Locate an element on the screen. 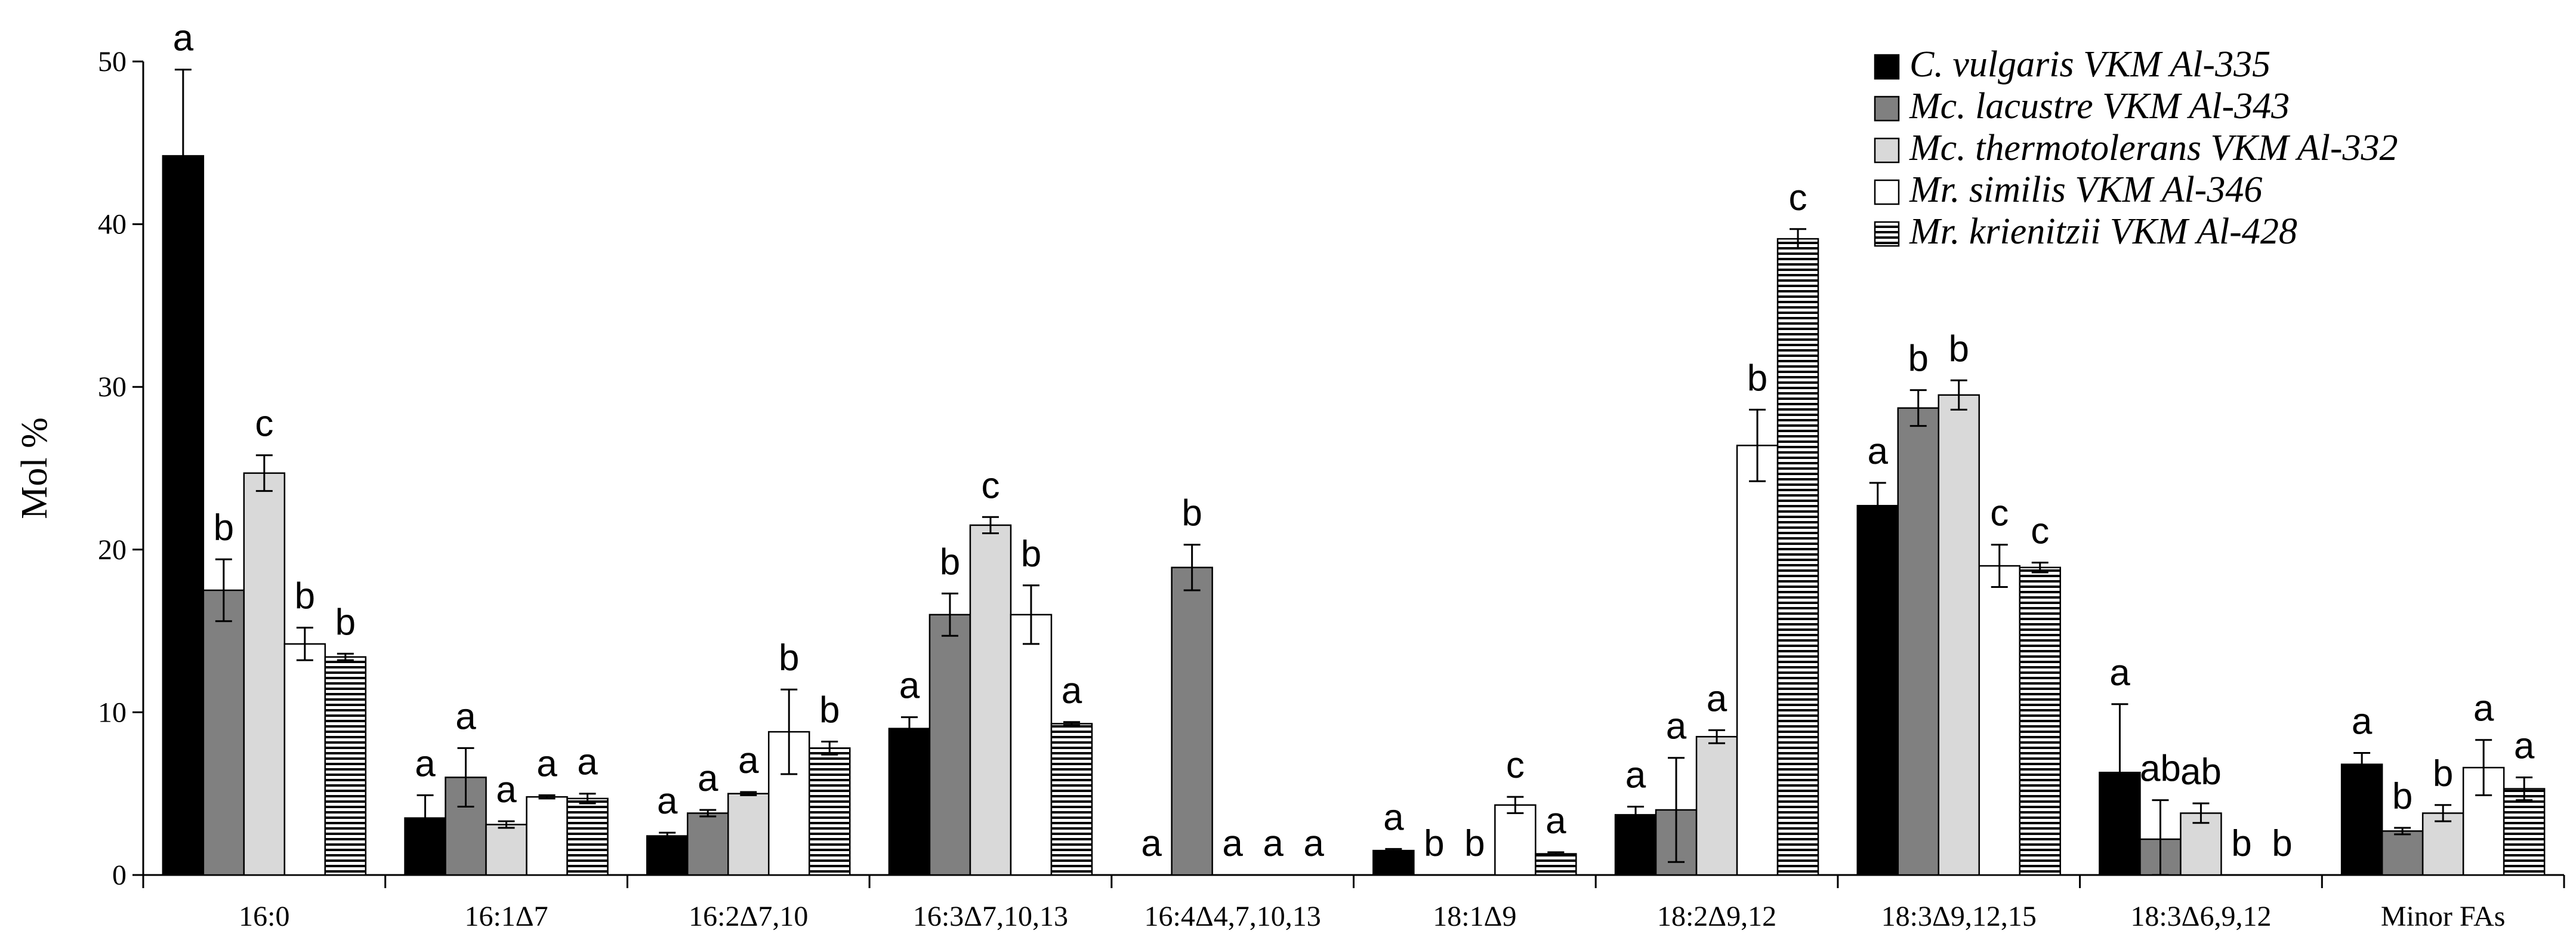 This screenshot has height=949, width=2576. x-tick-label: 16:3Δ7,10,13 is located at coordinates (991, 916).